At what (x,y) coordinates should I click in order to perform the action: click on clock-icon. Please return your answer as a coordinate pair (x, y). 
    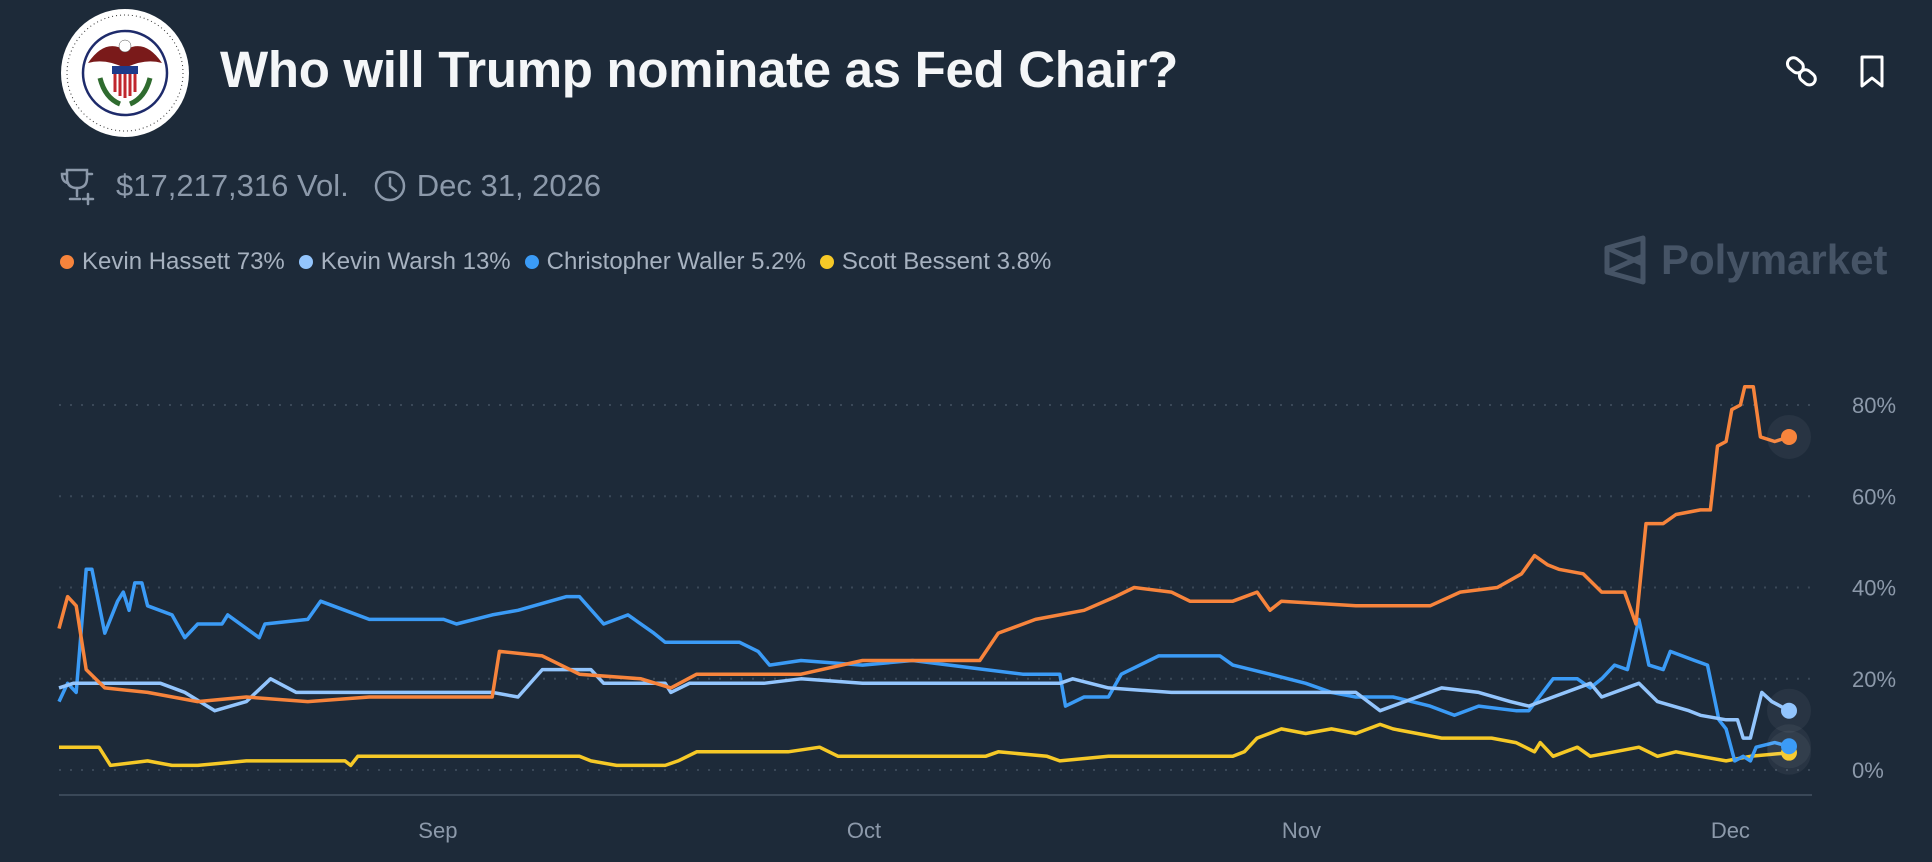
    Looking at the image, I should click on (389, 186).